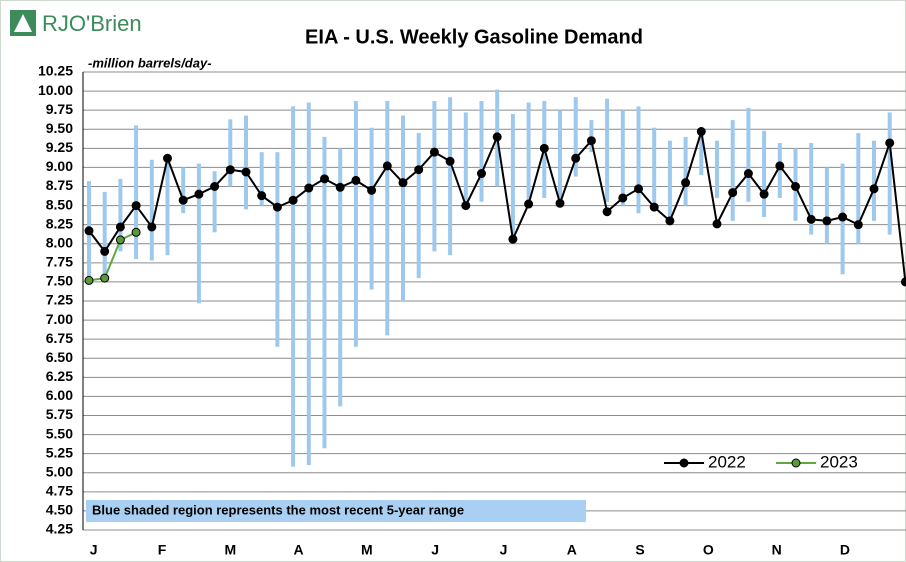 The image size is (906, 562). What do you see at coordinates (639, 550) in the screenshot?
I see `x-tick-label: S` at bounding box center [639, 550].